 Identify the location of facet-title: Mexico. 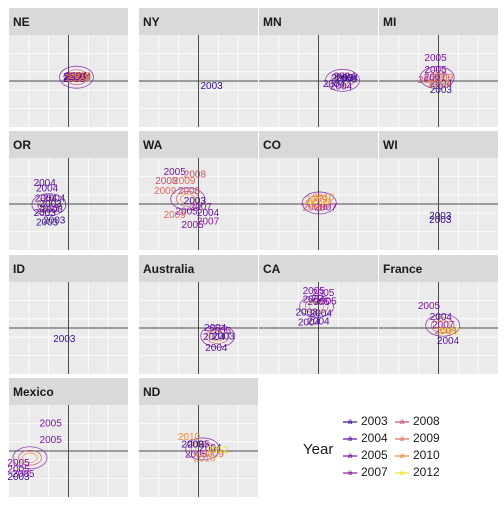
(33, 392).